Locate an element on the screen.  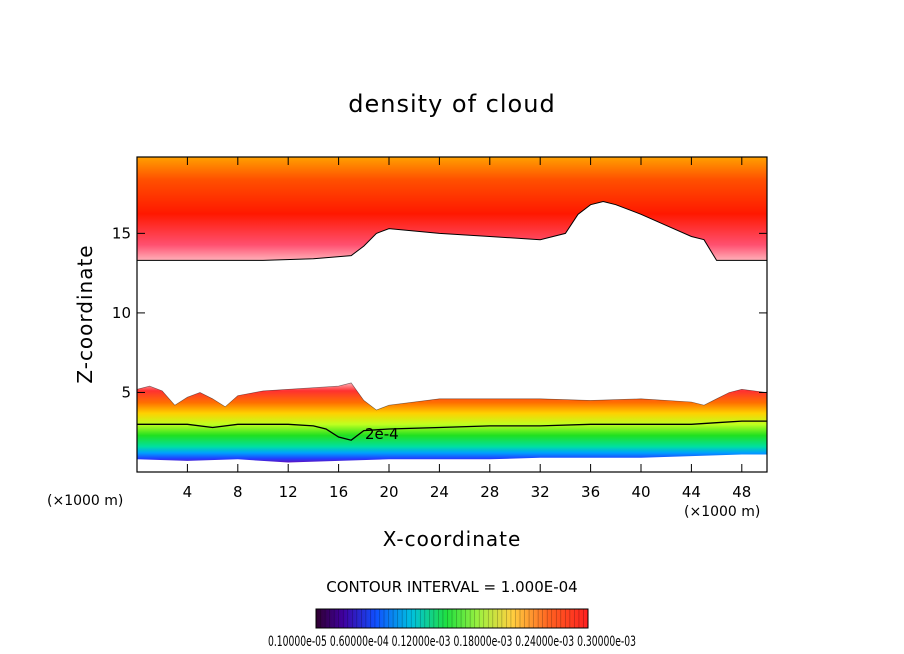
x-tick-label: 40 is located at coordinates (640, 492).